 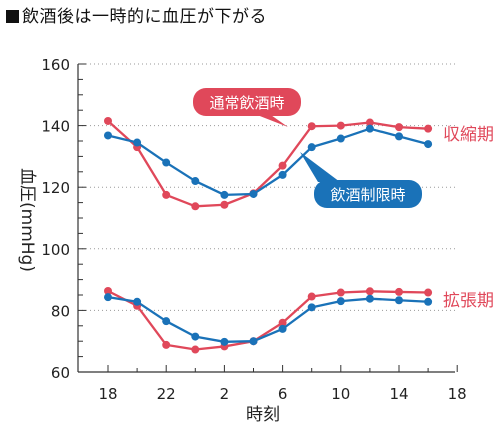 I want to click on x-tick-label-0: 18, so click(x=107, y=394).